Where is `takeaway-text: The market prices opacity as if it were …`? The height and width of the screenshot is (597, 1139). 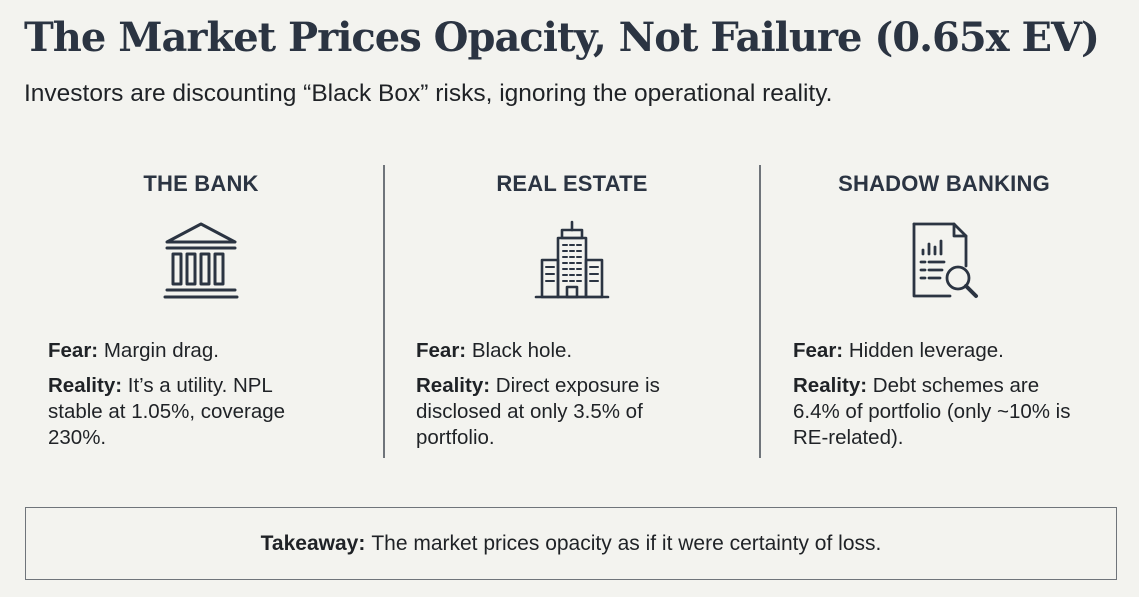
takeaway-text: The market prices opacity as if it were … is located at coordinates (626, 543).